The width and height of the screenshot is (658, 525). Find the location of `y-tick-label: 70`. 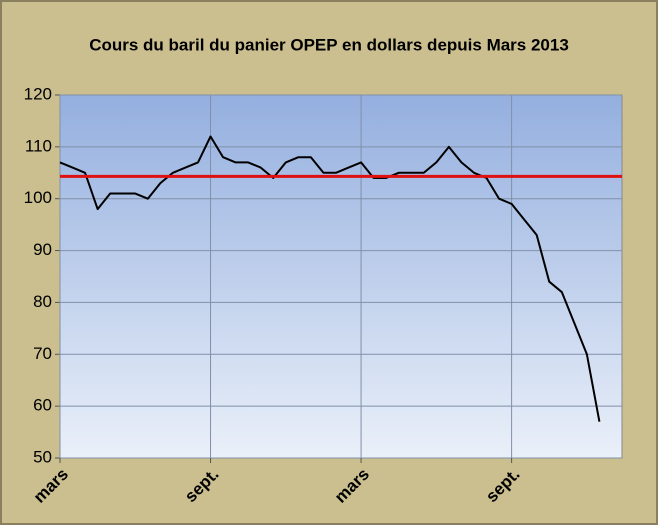

y-tick-label: 70 is located at coordinates (42, 353).